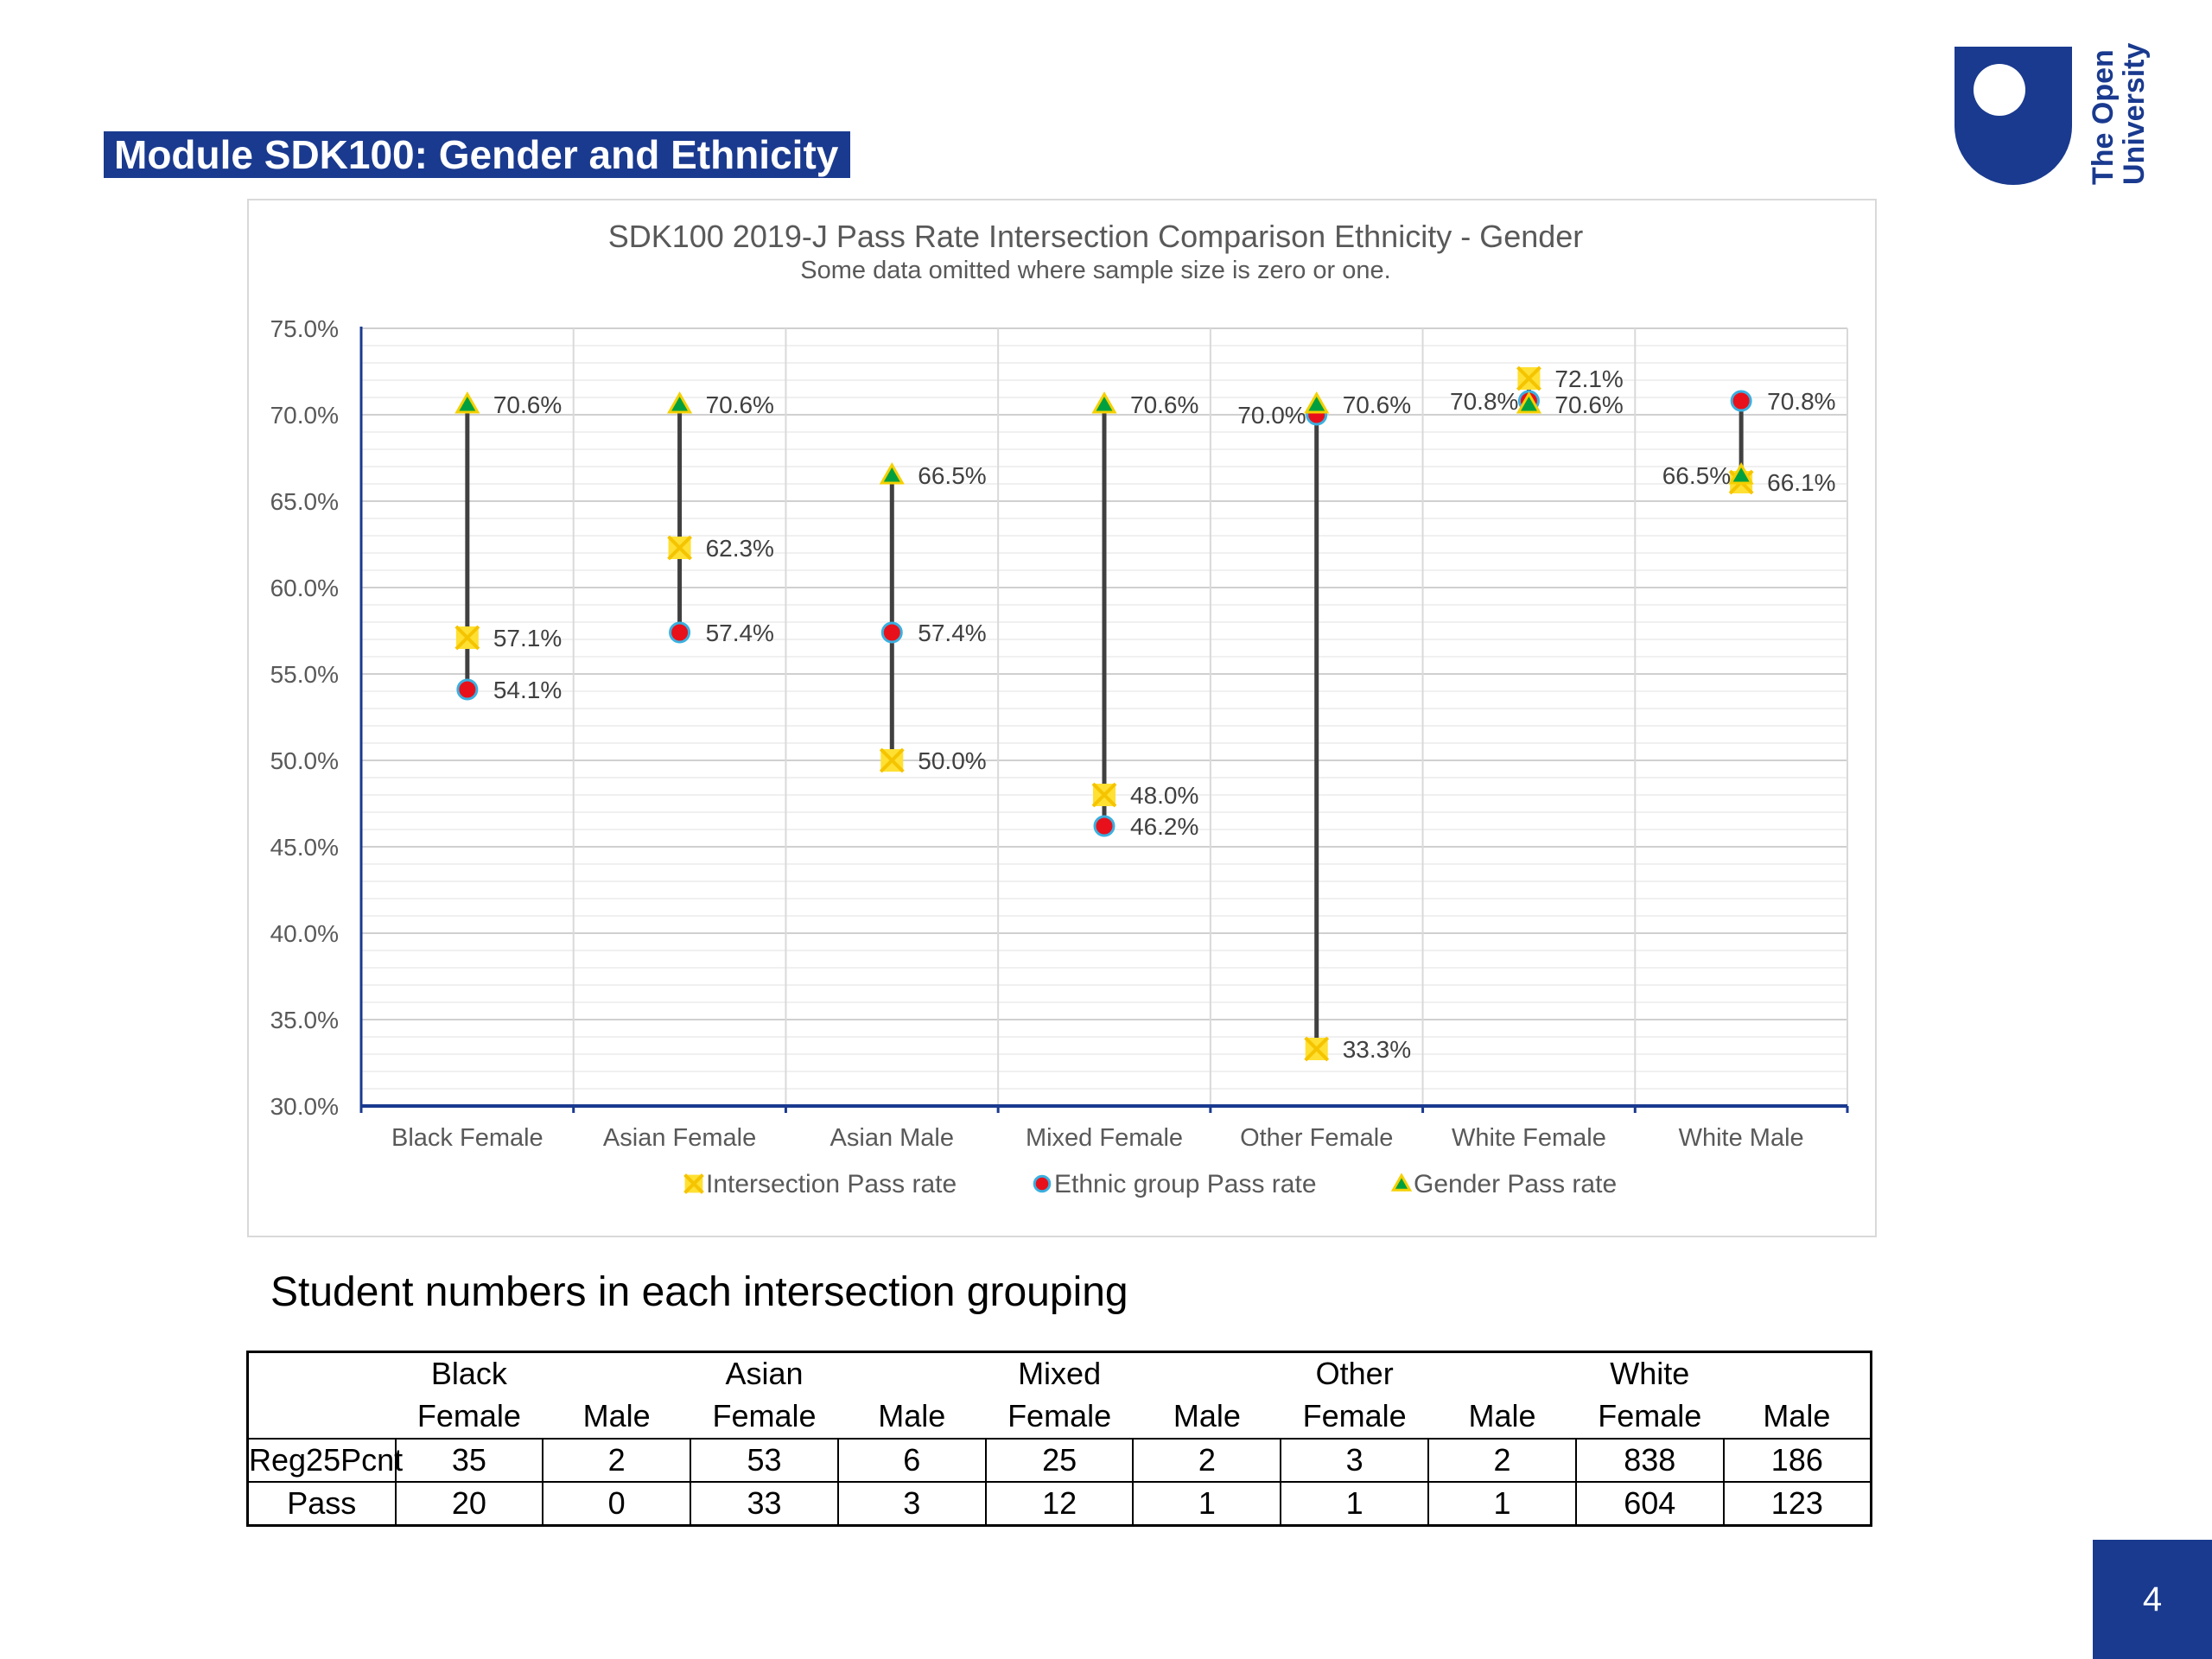 This screenshot has width=2212, height=1659. I want to click on y-tick-label: 75.0%, so click(304, 328).